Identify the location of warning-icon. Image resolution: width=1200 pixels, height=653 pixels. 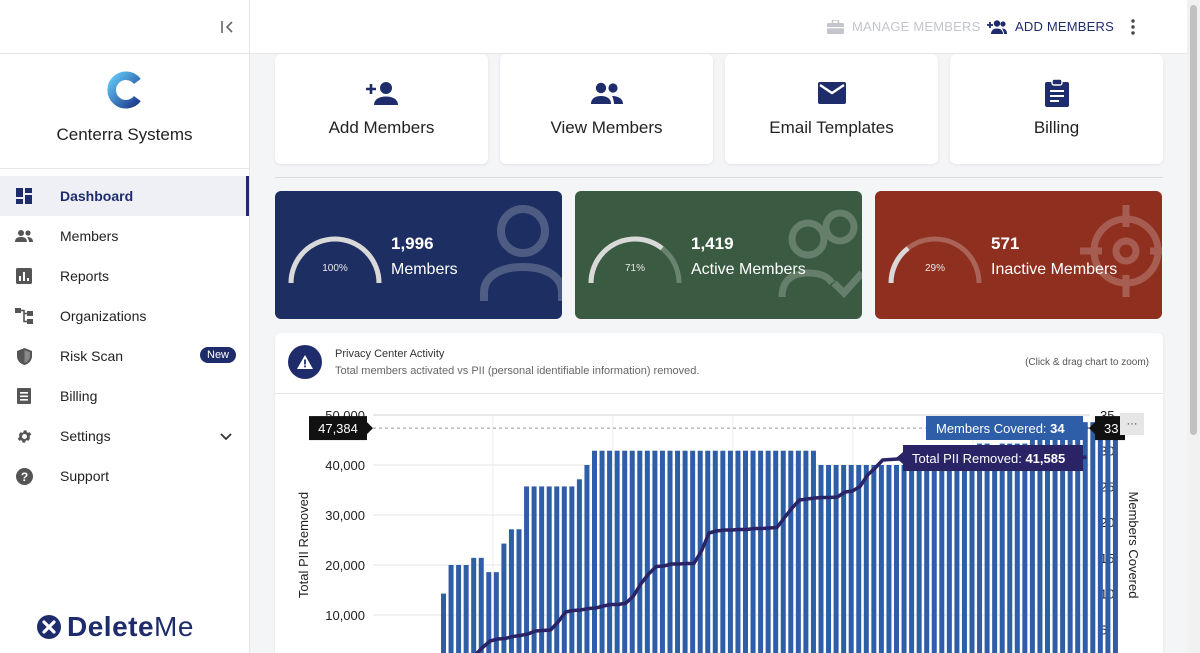
(305, 362).